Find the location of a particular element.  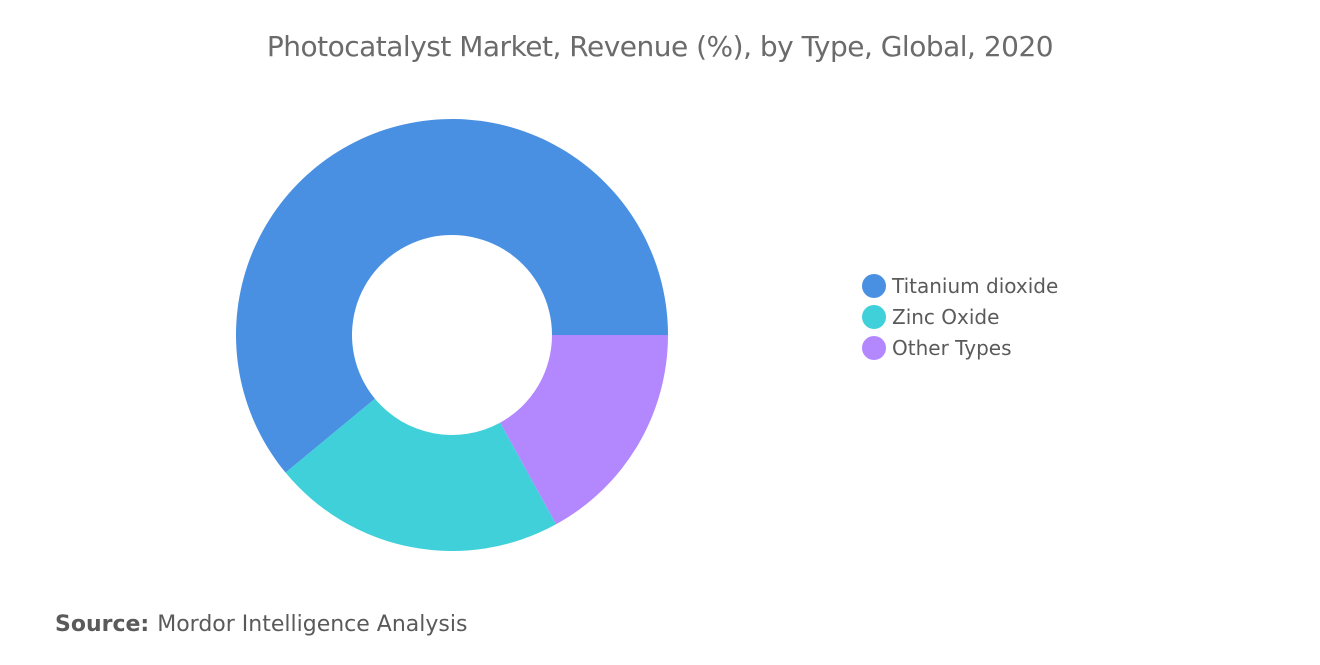

legend-item-other-types: Other Types is located at coordinates (960, 347).